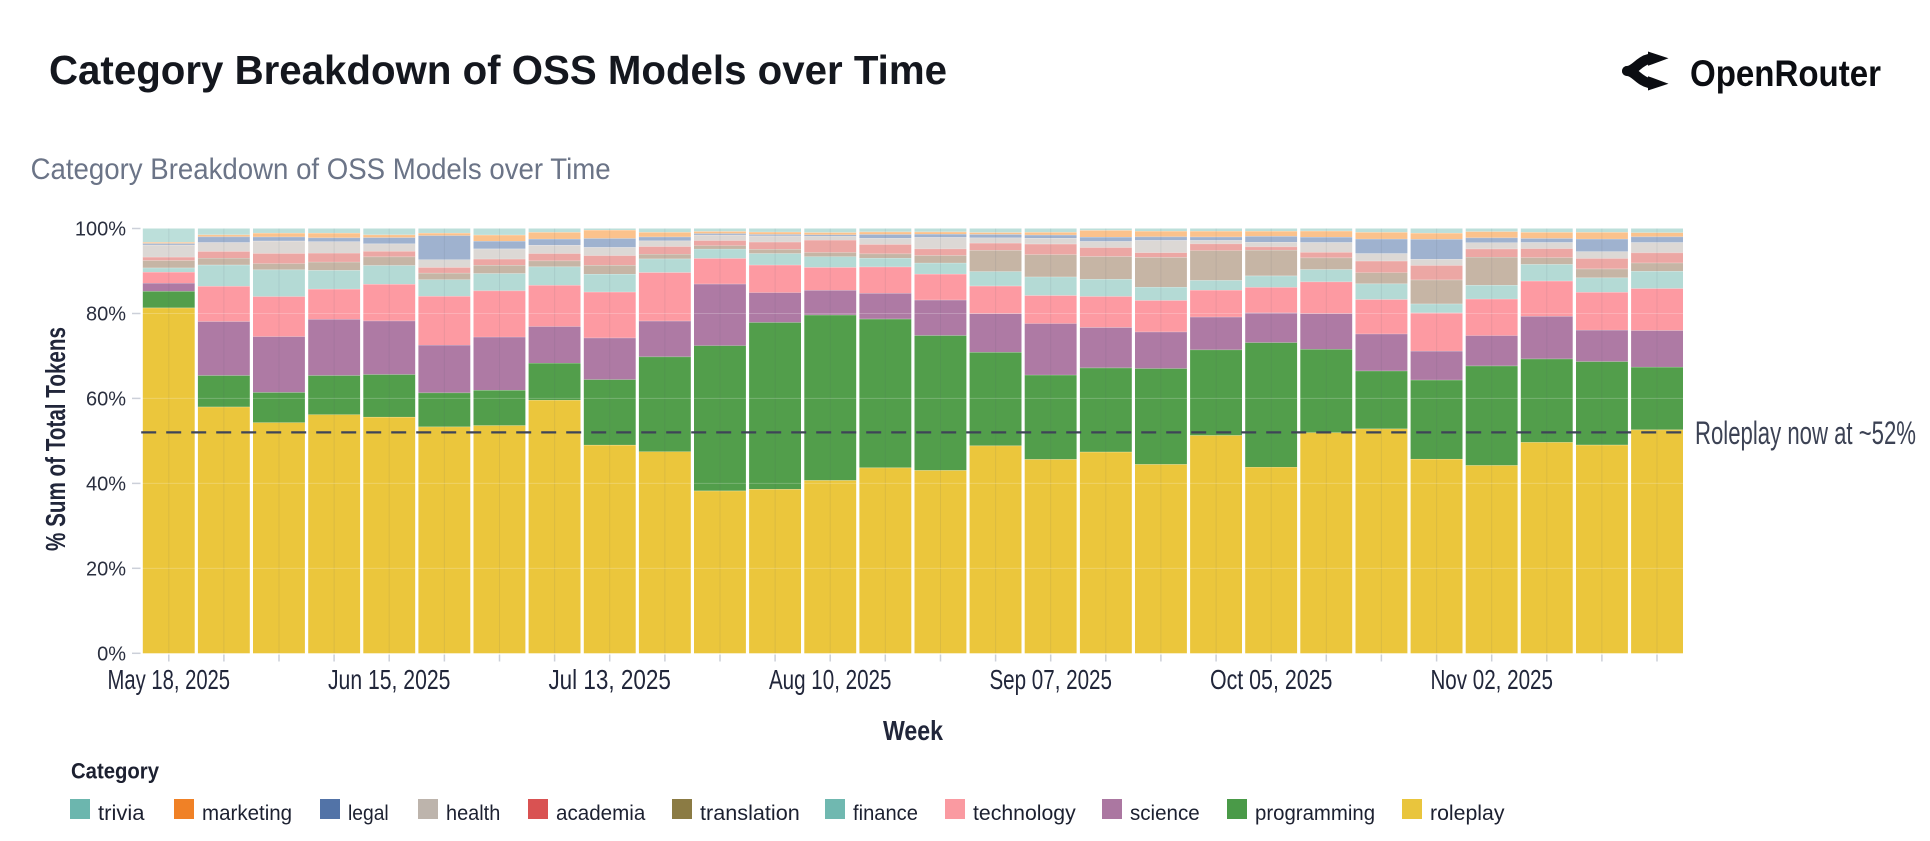 The image size is (1930, 841). What do you see at coordinates (106, 484) in the screenshot?
I see `svg-text: 40%` at bounding box center [106, 484].